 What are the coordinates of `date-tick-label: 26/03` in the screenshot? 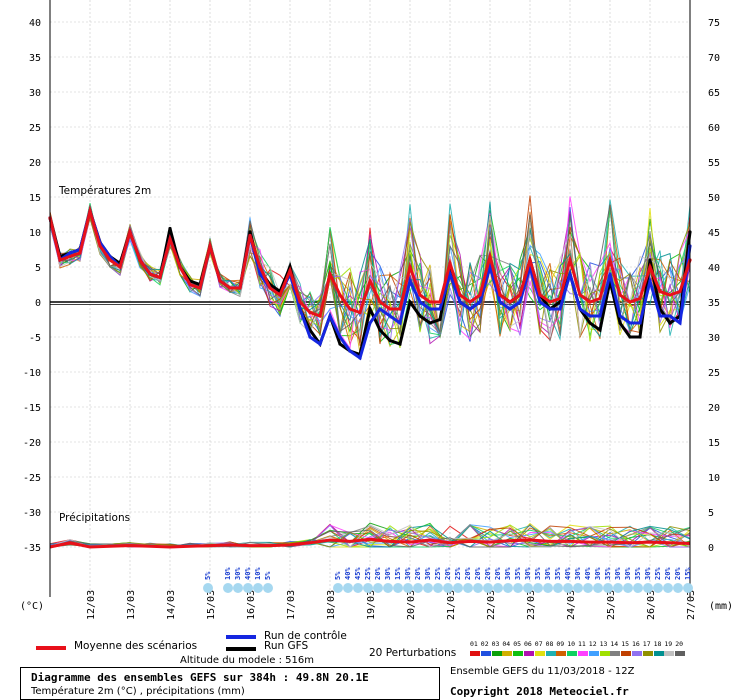 It's located at (651, 605).